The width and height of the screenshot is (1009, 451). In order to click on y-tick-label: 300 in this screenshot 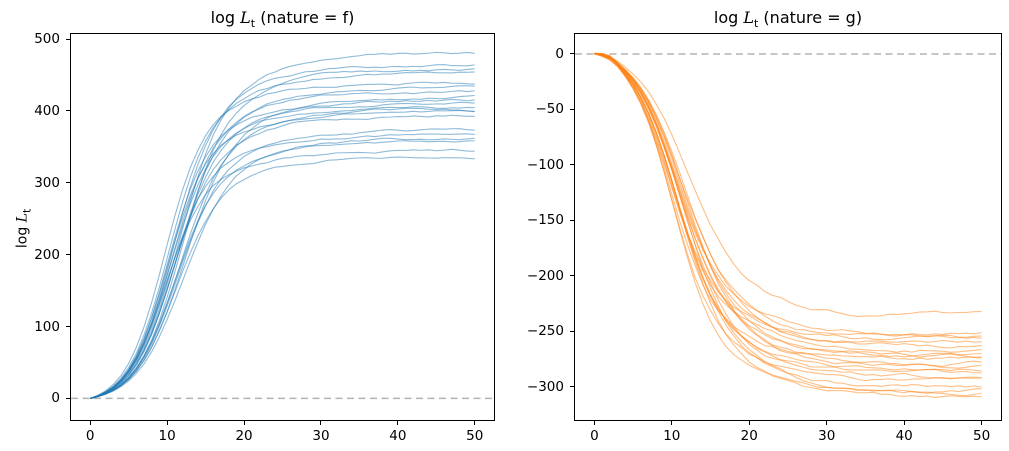, I will do `click(47, 182)`.